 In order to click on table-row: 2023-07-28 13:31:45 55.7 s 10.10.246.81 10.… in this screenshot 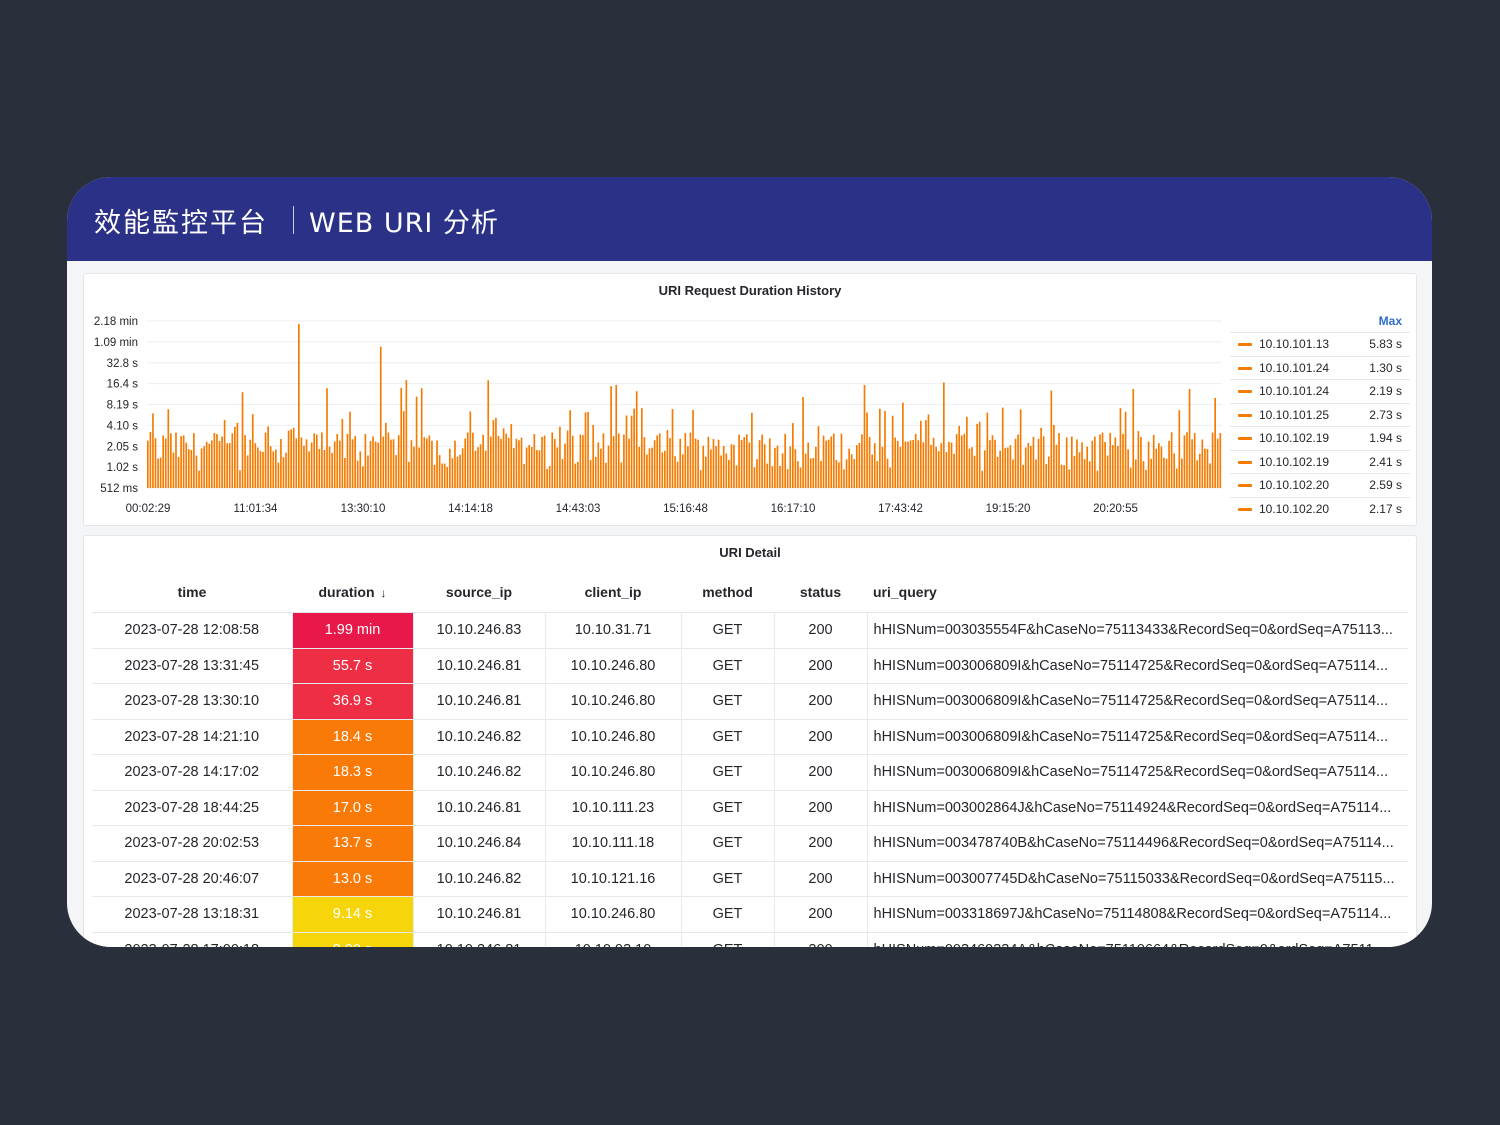, I will do `click(750, 666)`.